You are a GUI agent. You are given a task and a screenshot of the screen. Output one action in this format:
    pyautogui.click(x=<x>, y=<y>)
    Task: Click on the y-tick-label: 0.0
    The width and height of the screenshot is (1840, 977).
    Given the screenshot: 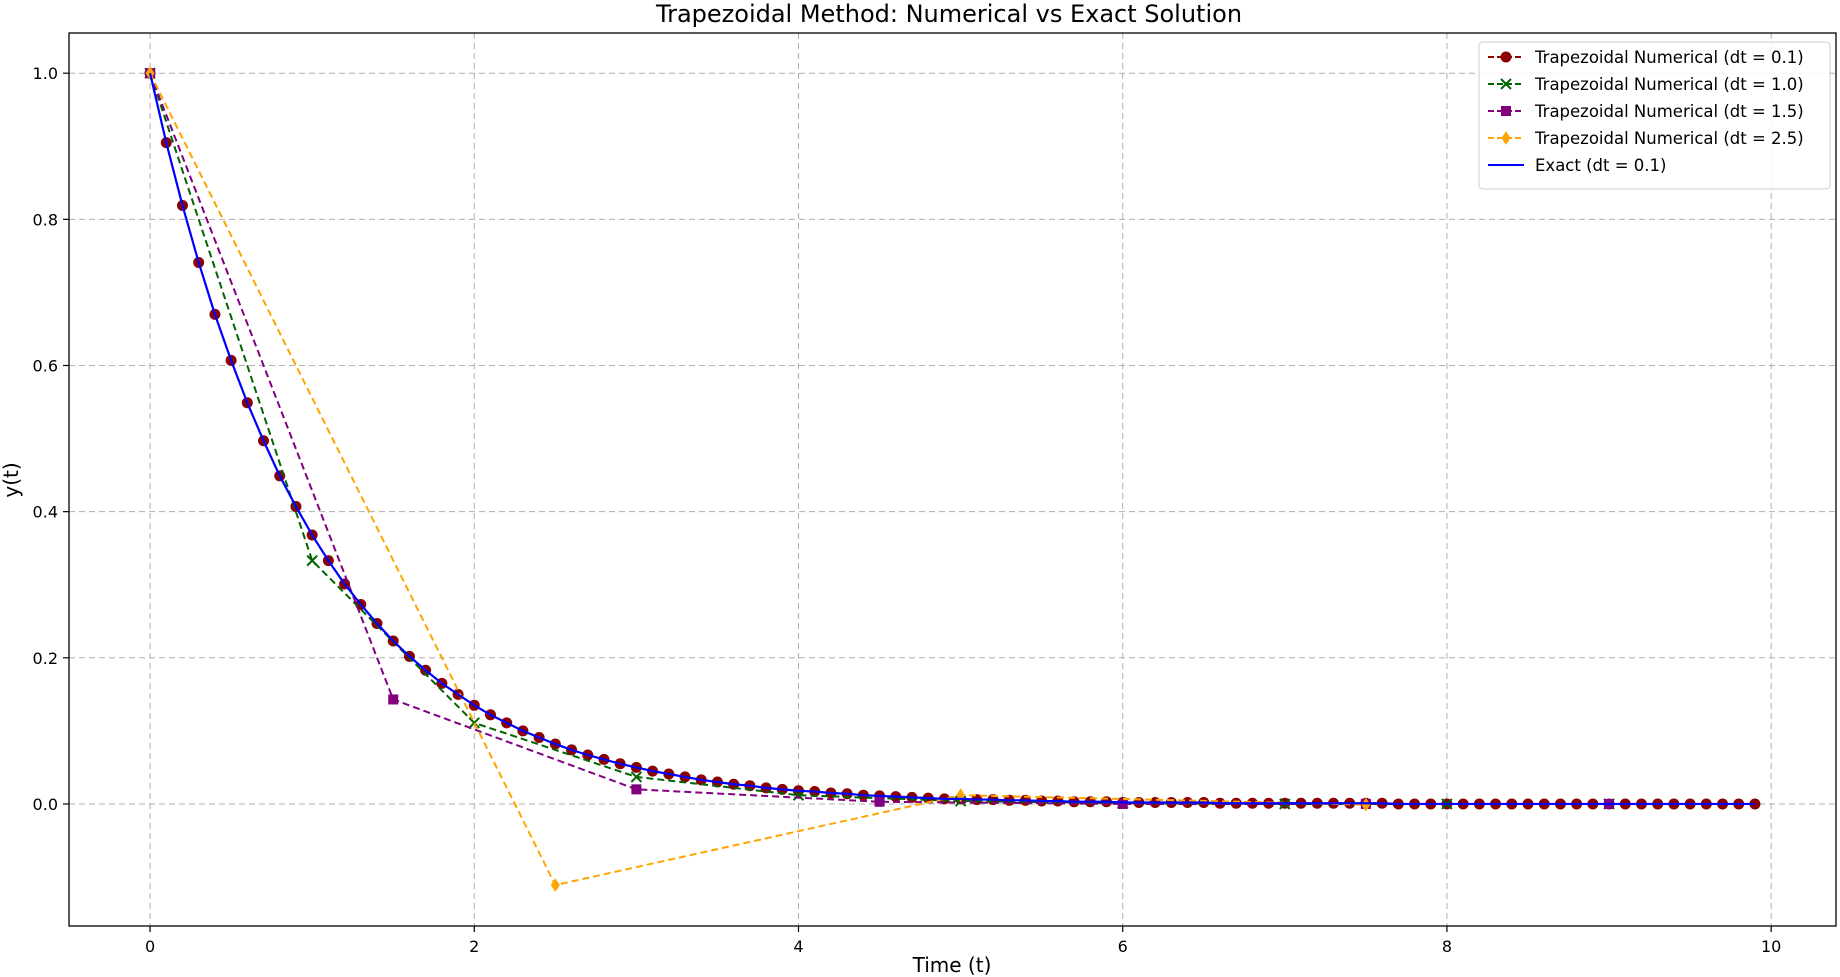 What is the action you would take?
    pyautogui.click(x=45, y=804)
    